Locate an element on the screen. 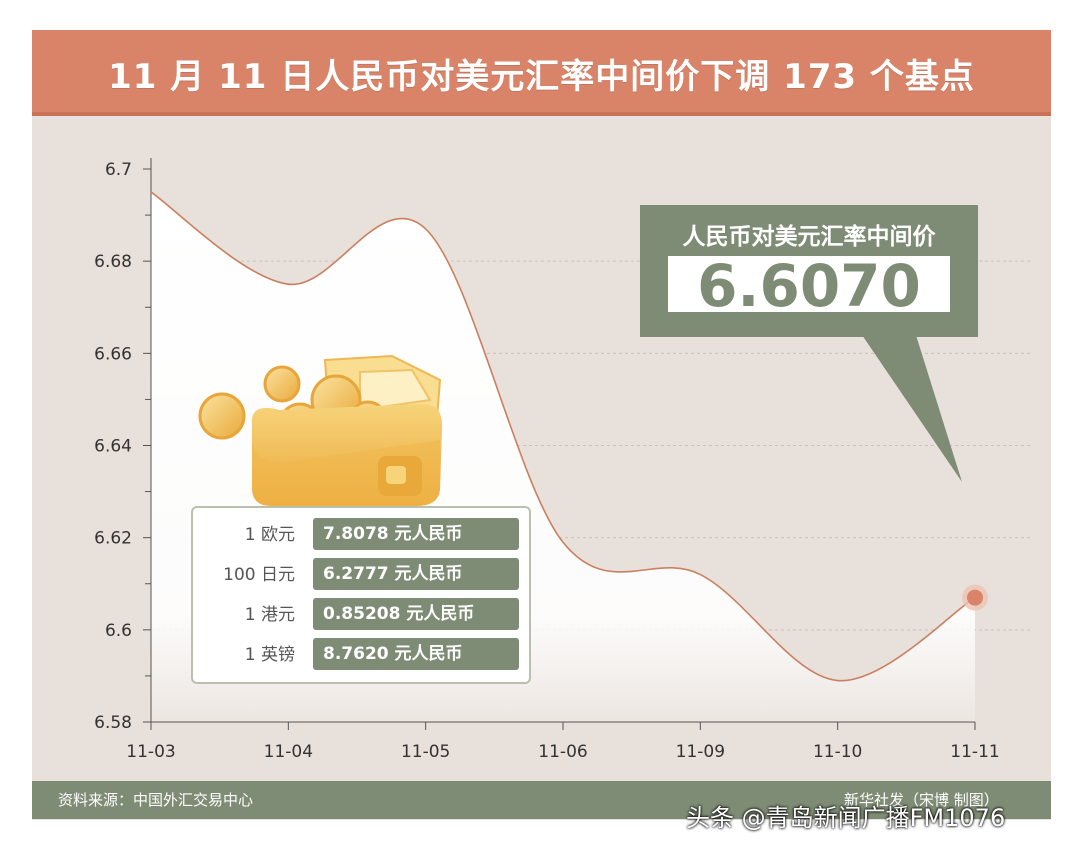  rate-value: 0.85208 元人民币 is located at coordinates (416, 614).